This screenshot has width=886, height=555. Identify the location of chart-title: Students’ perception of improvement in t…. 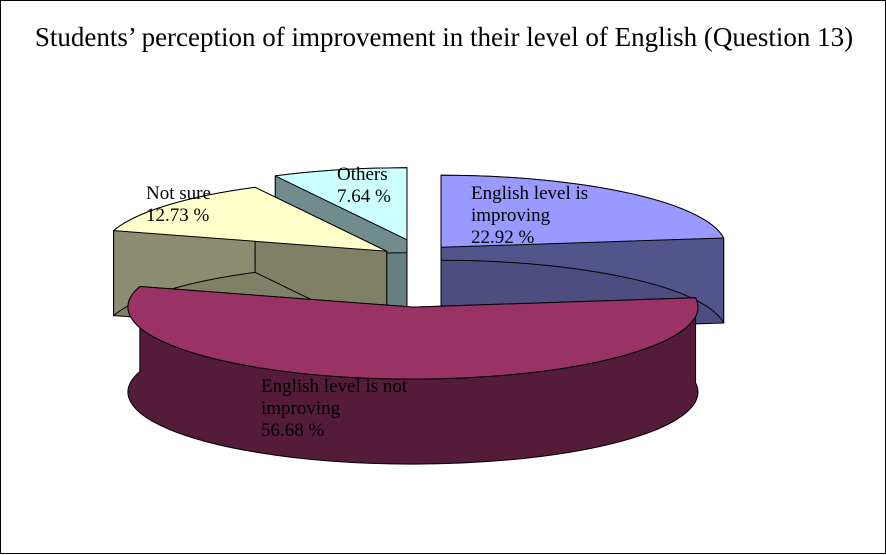
(444, 37).